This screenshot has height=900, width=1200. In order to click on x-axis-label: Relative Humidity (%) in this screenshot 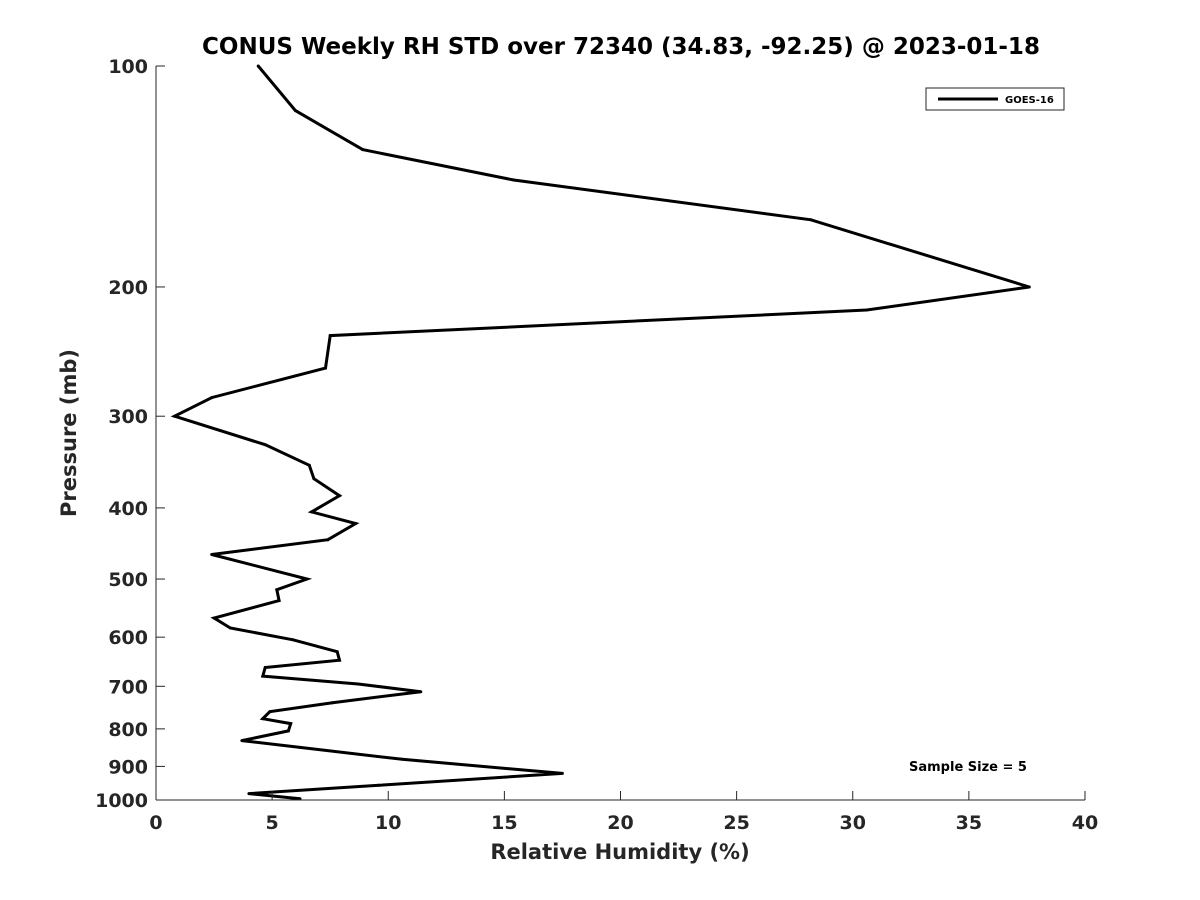, I will do `click(619, 852)`.